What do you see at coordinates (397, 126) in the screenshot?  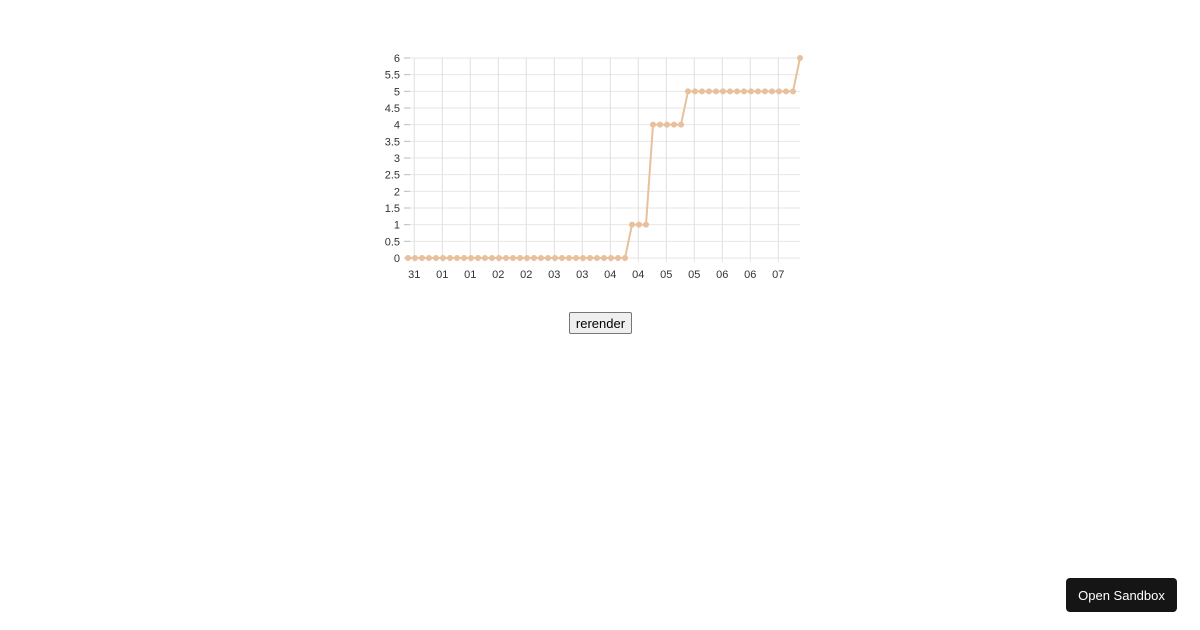 I see `y-tick-label: 4` at bounding box center [397, 126].